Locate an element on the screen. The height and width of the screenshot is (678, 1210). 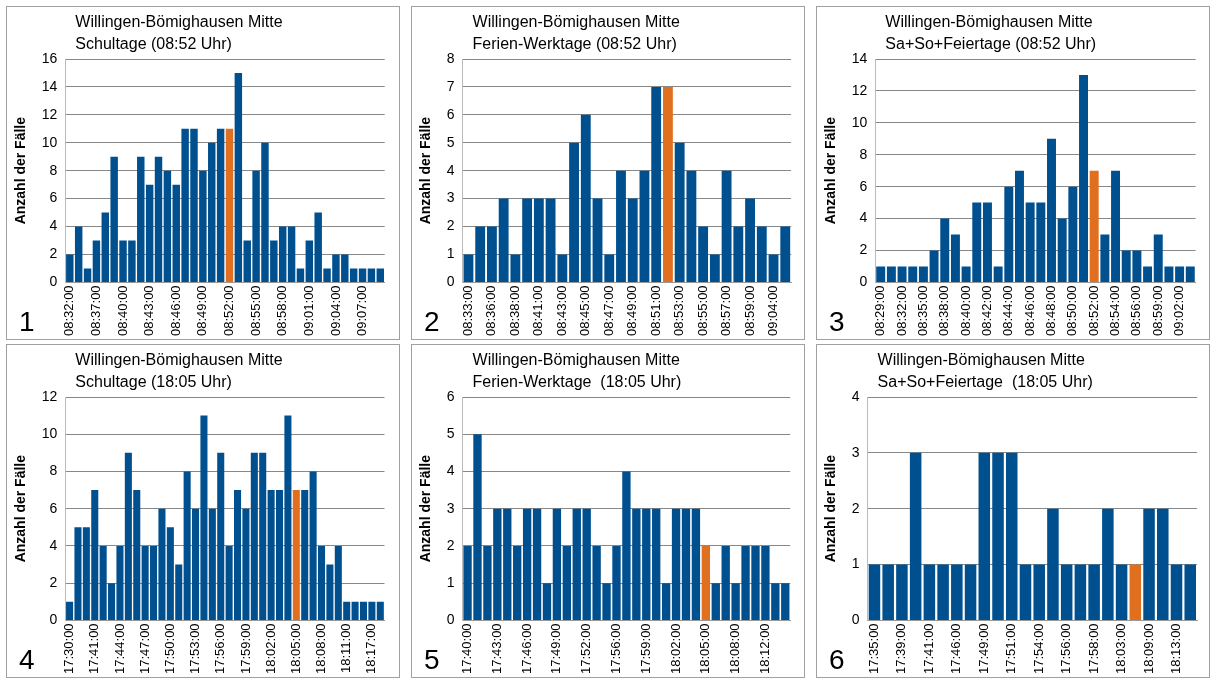
x-tick-label: 08:47:00 is located at coordinates (608, 311).